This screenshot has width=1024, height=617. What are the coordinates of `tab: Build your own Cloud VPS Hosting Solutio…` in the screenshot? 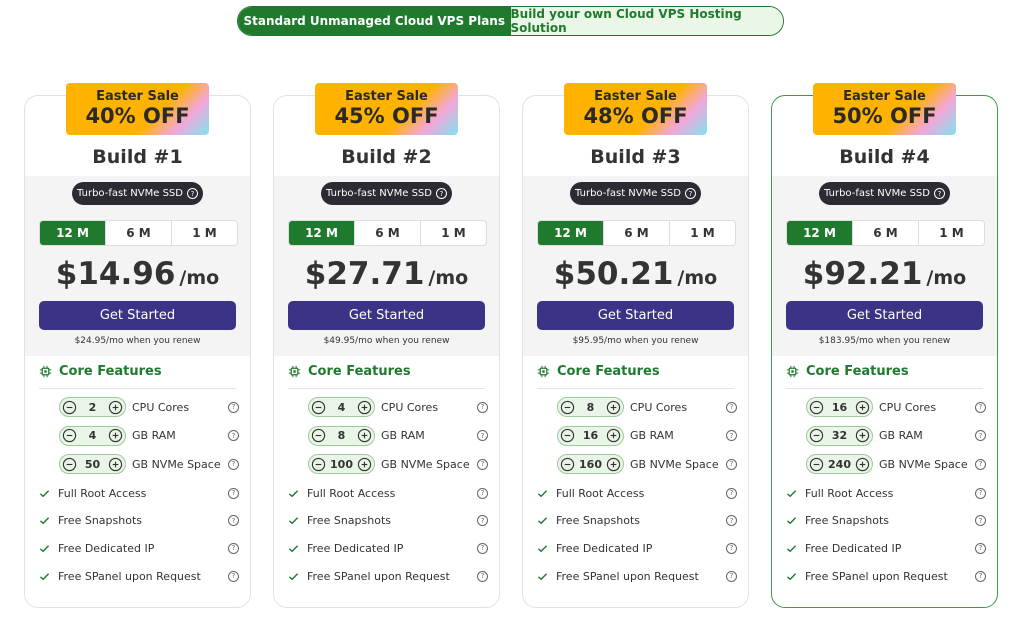 It's located at (646, 21).